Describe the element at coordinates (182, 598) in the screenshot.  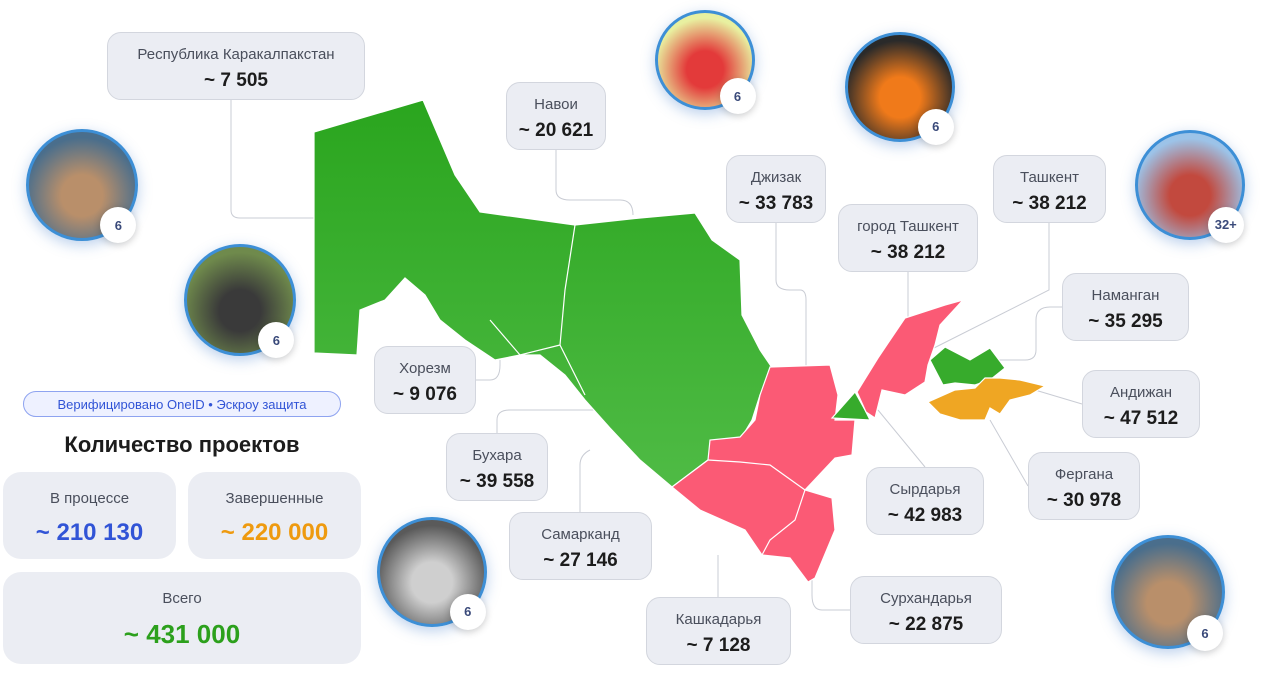
I see `stat-label: Всего` at that location.